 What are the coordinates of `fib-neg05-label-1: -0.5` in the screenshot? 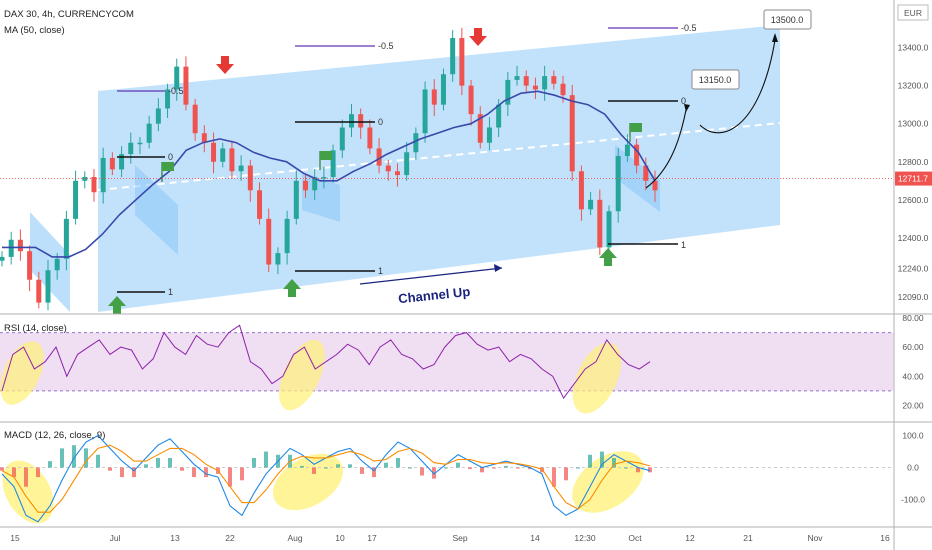 It's located at (176, 91).